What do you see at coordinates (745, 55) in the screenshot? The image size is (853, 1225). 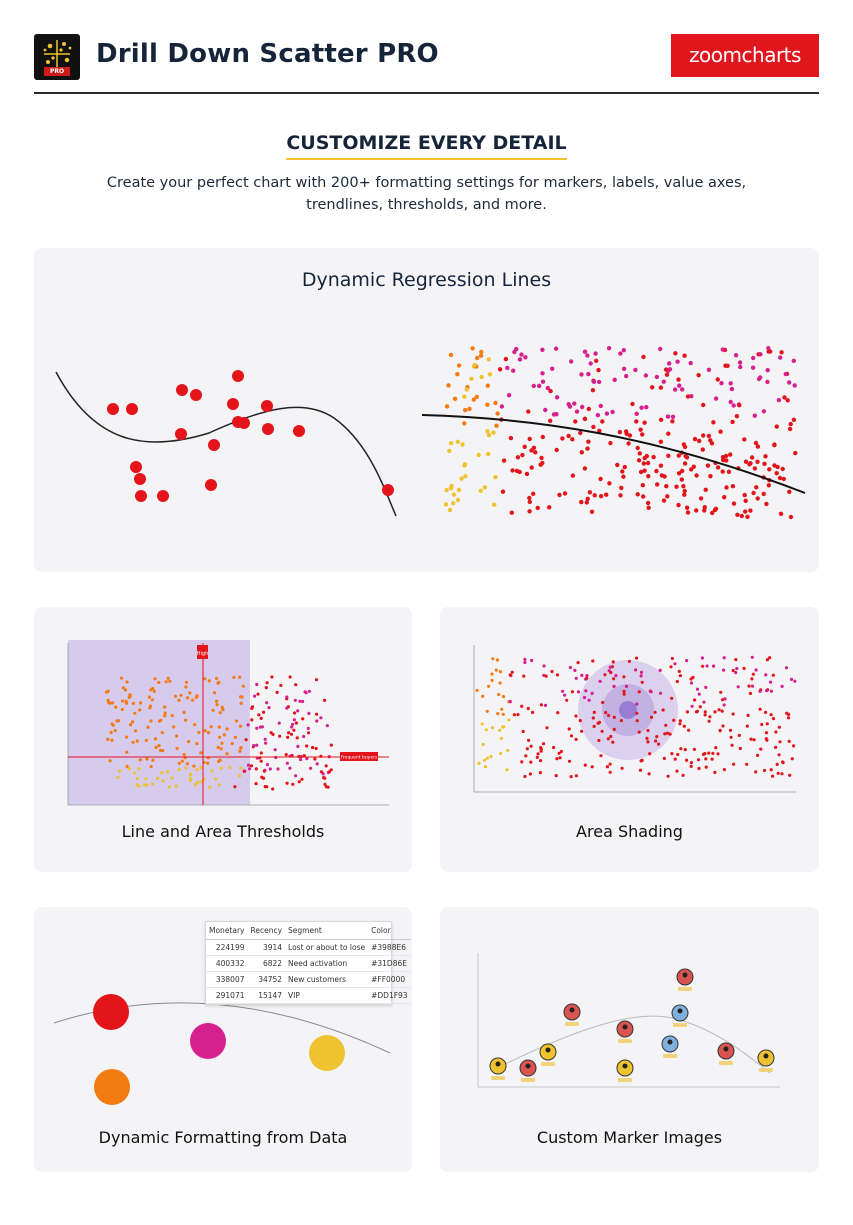 I see `brand-logo: zoomcharts` at bounding box center [745, 55].